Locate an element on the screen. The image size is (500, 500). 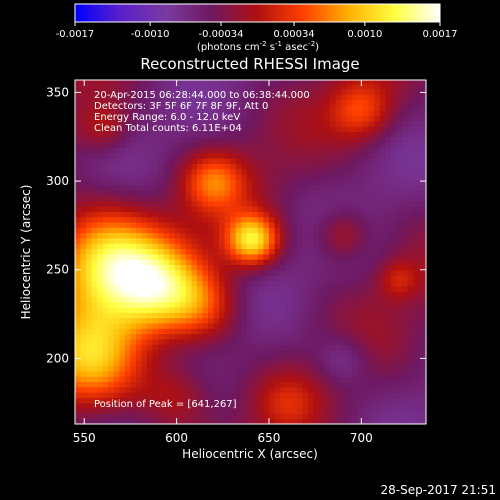
x-tick-label: 600 is located at coordinates (176, 438).